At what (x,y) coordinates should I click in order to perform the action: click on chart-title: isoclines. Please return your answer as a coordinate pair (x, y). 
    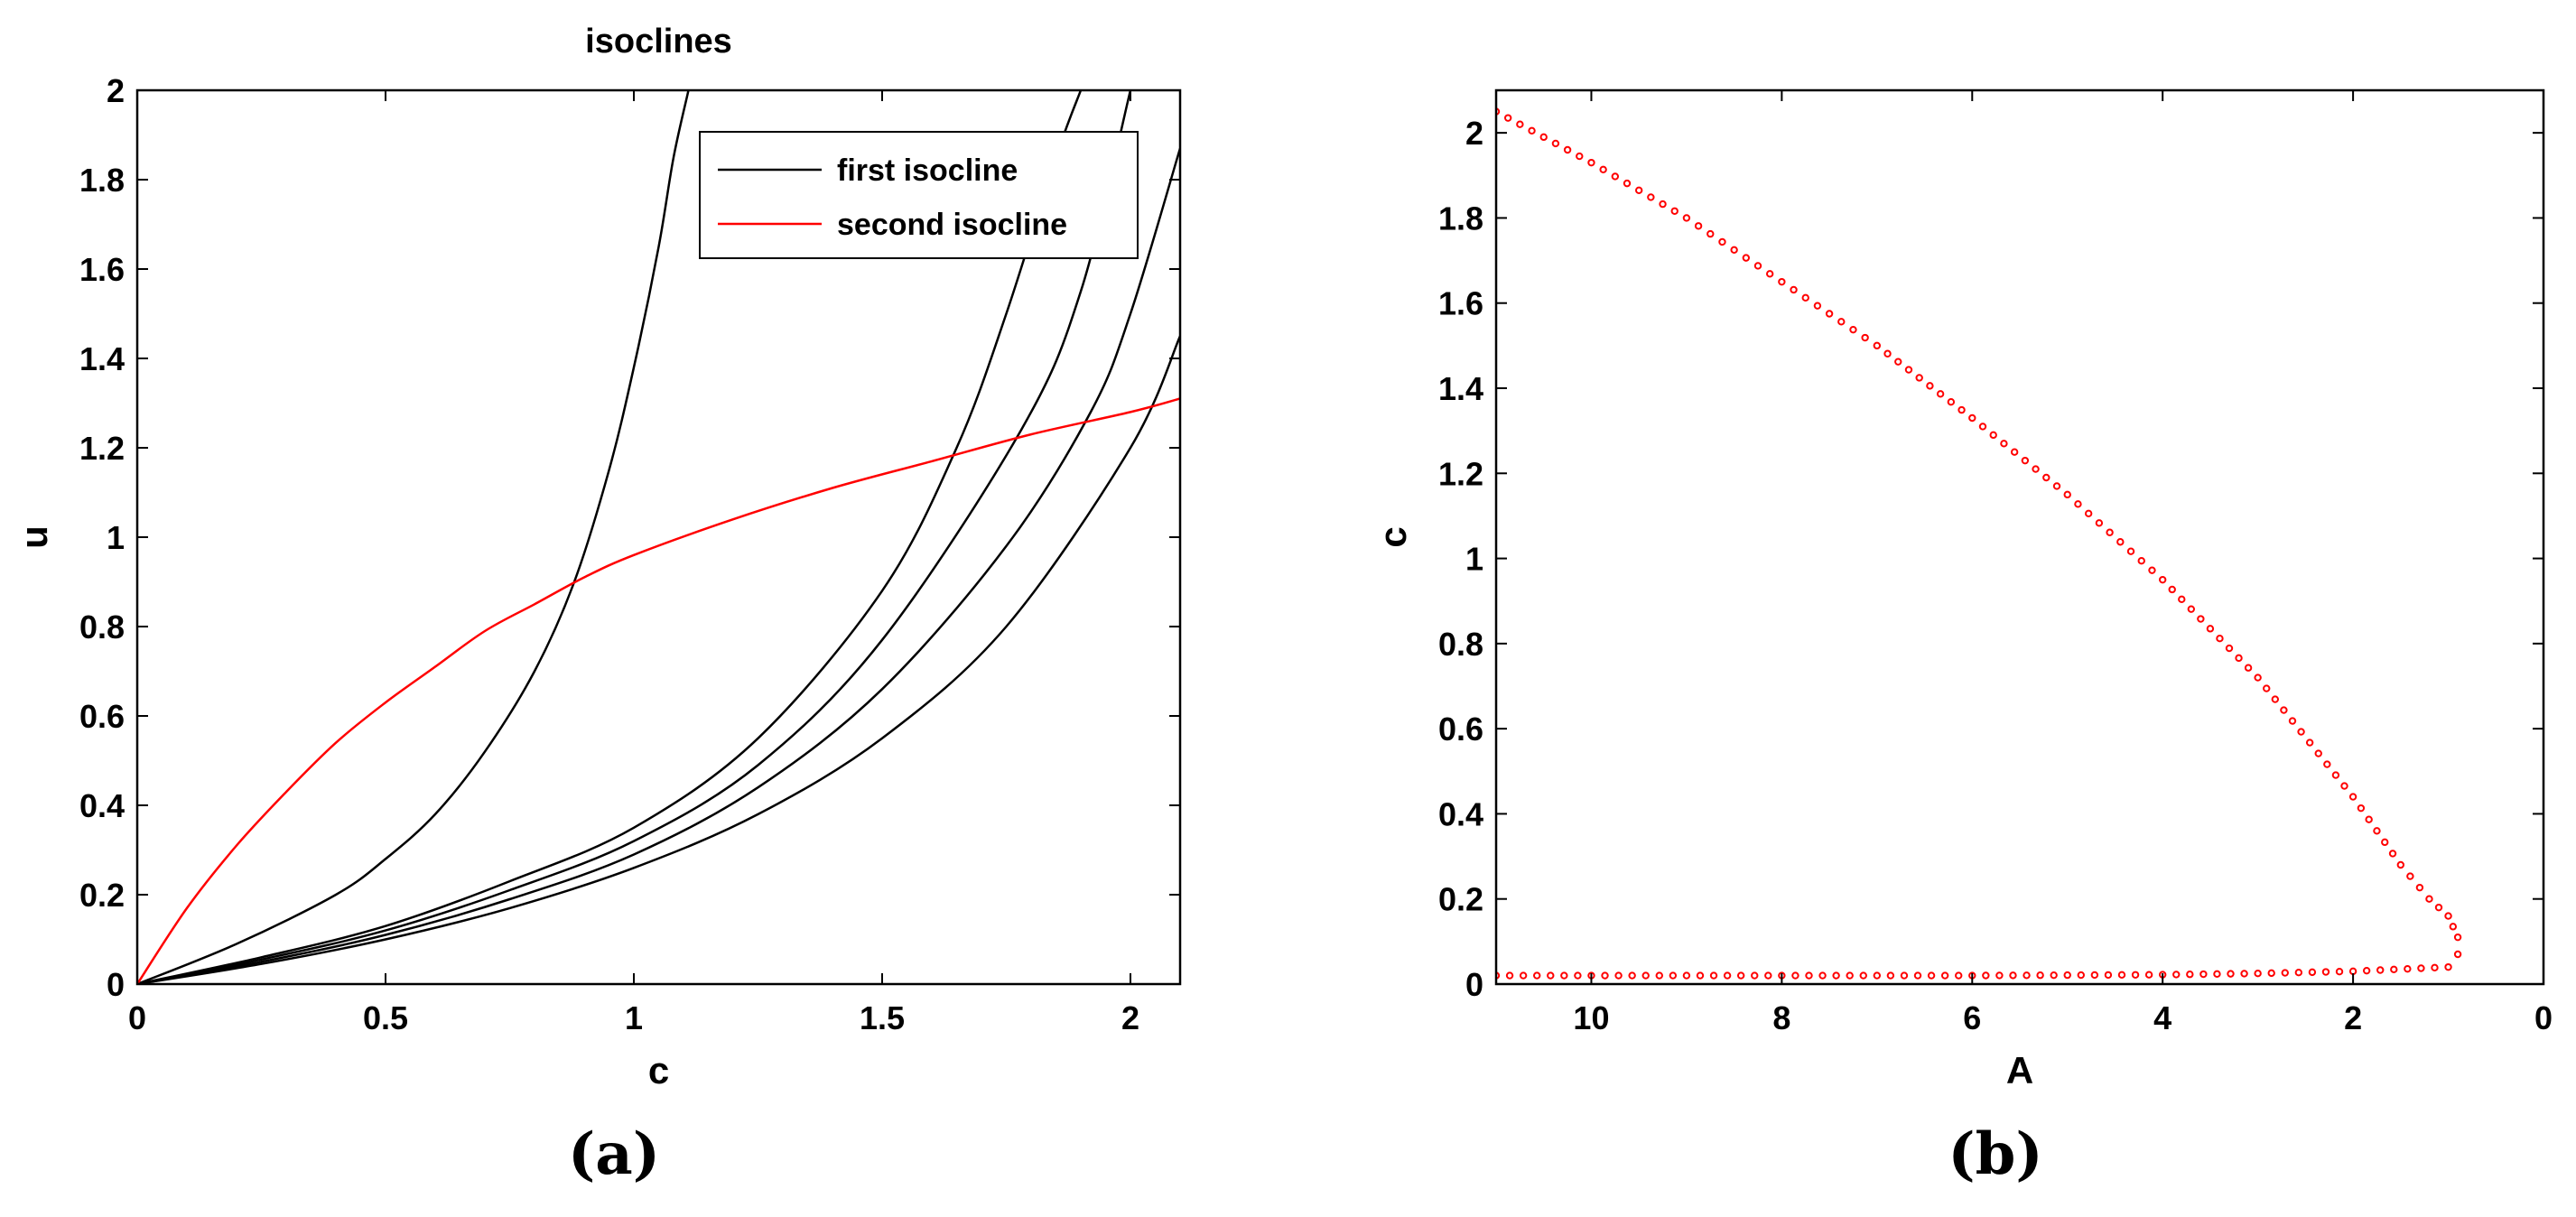
    Looking at the image, I should click on (658, 41).